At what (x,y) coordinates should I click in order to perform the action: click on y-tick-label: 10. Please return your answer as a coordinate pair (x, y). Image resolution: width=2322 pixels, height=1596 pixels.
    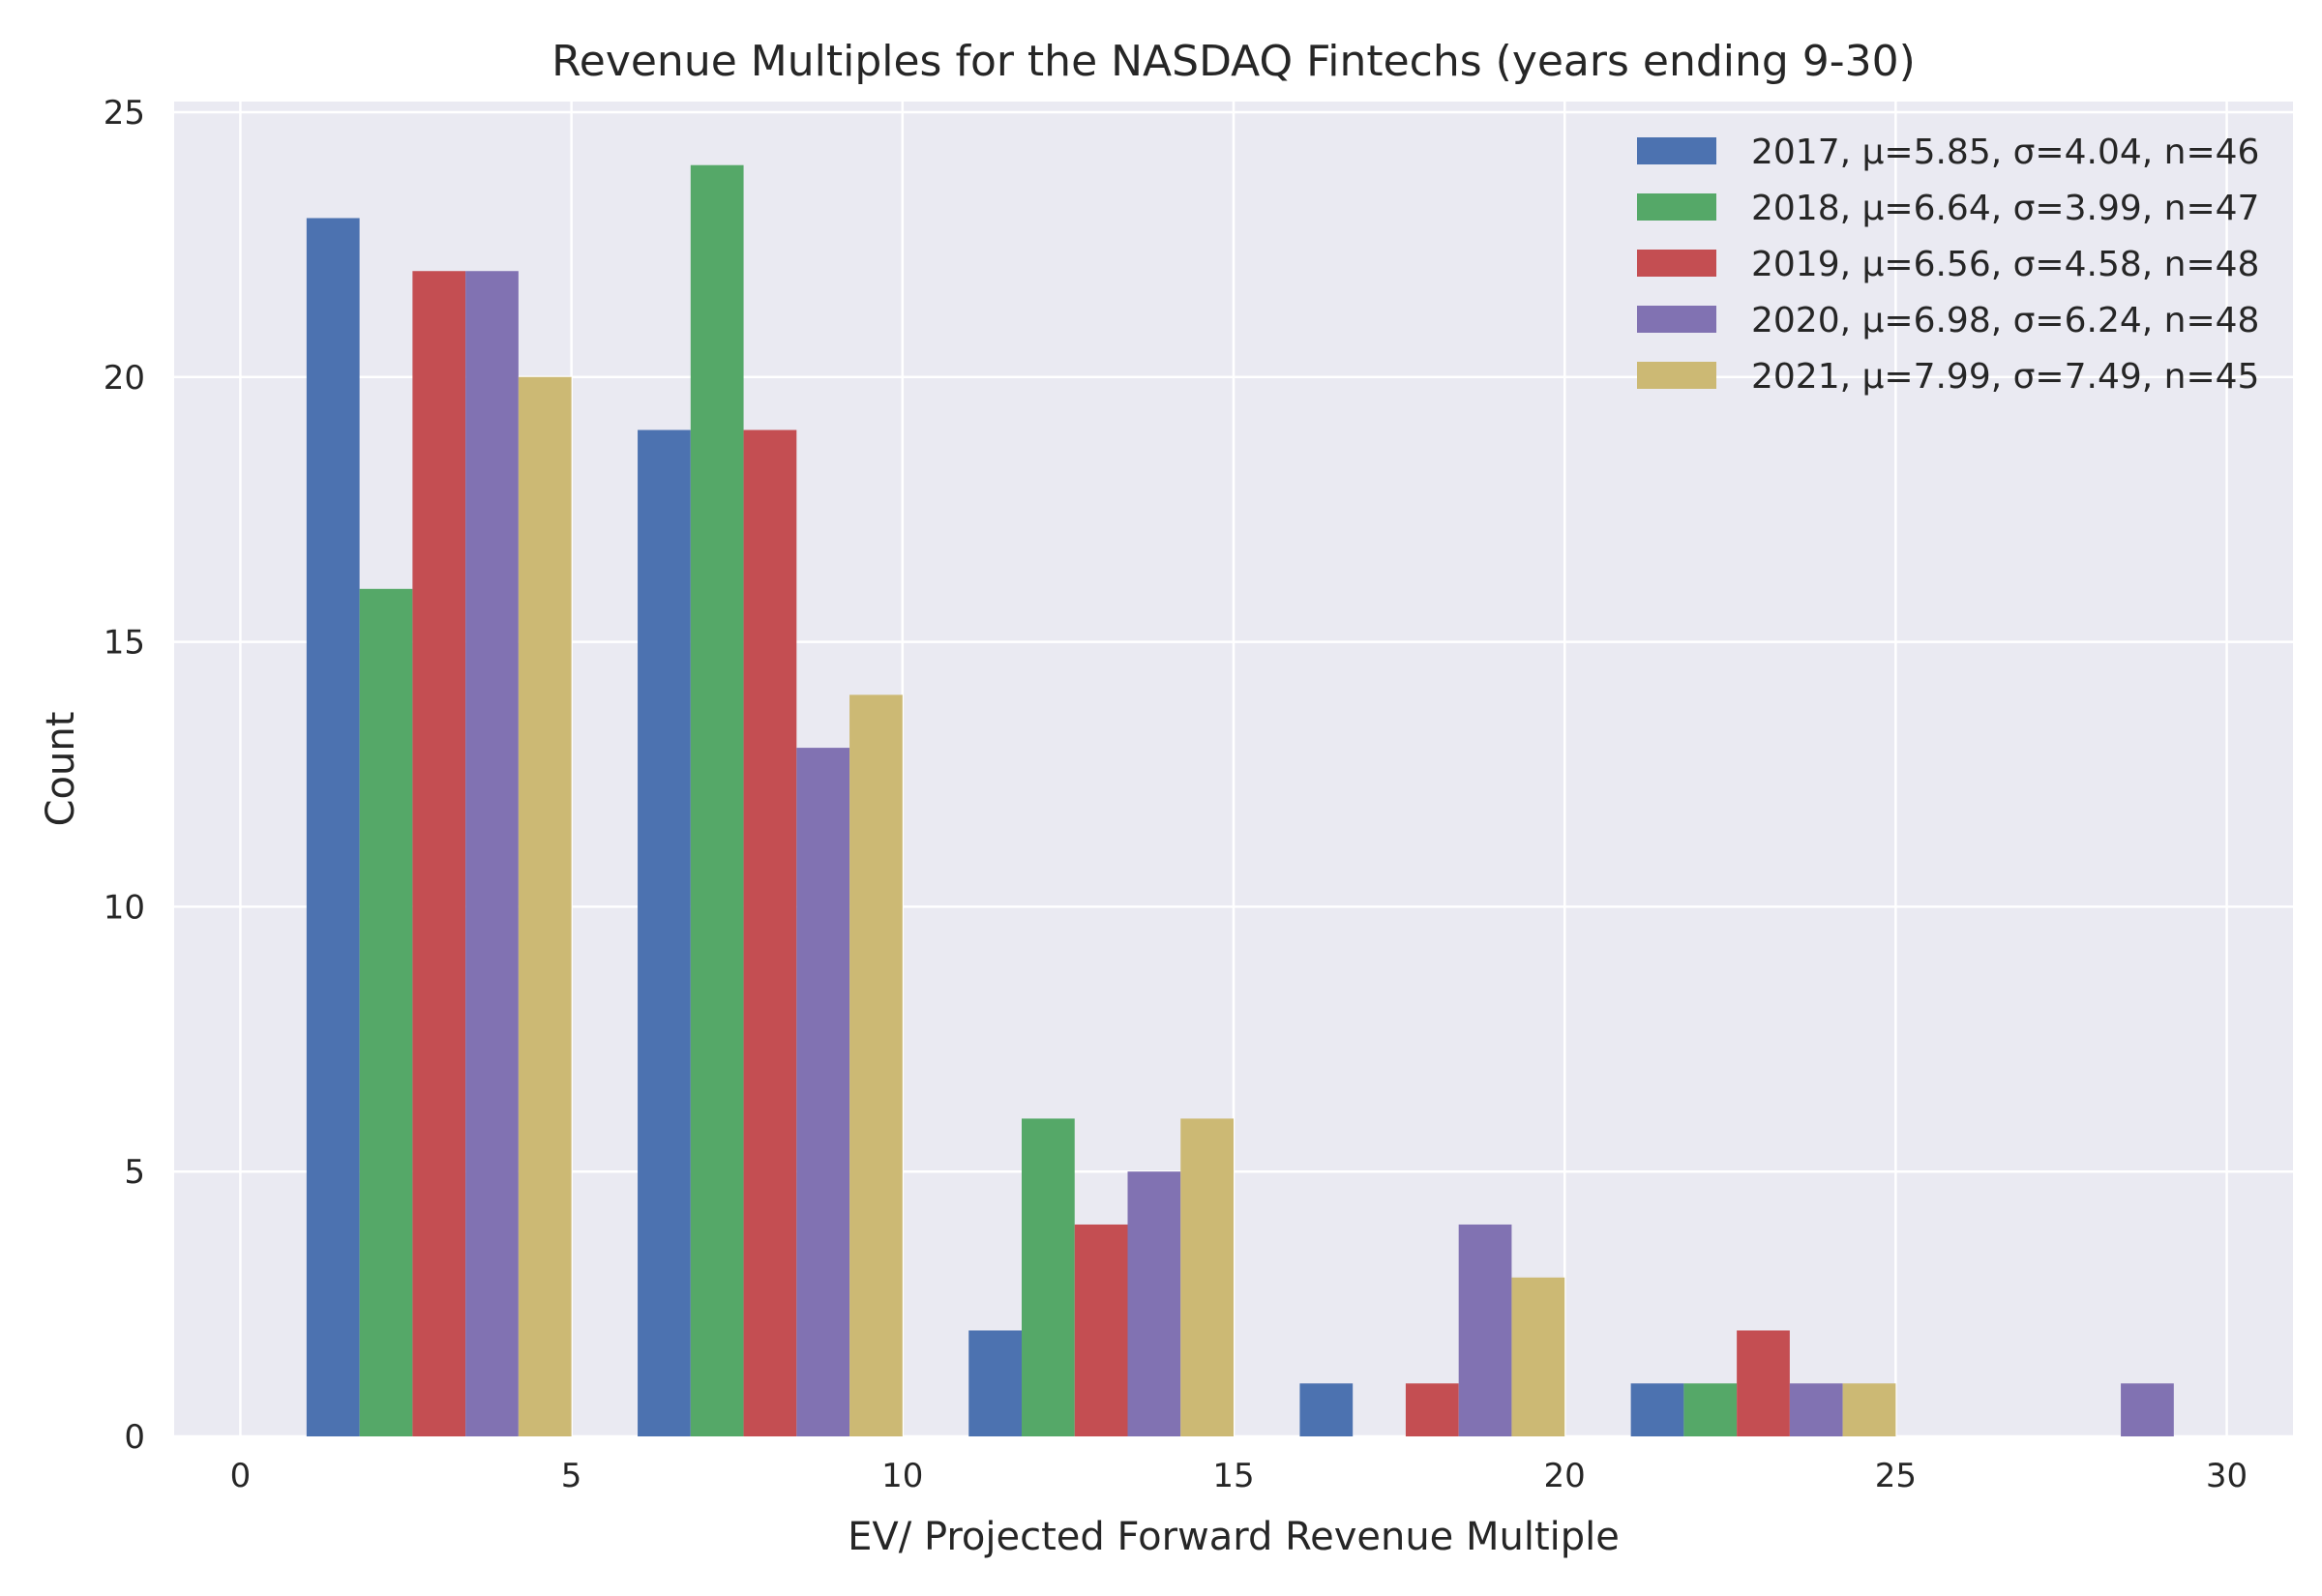
    Looking at the image, I should click on (124, 907).